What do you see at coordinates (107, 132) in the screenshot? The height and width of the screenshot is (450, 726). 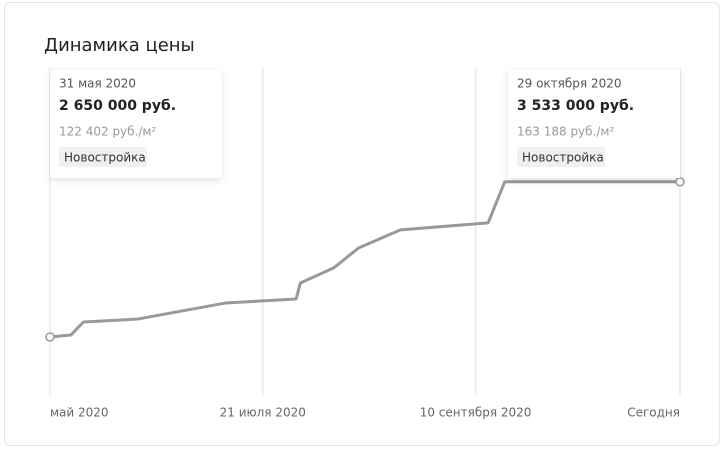 I see `tooltip-price-per-m2: 122 402 руб./м²` at bounding box center [107, 132].